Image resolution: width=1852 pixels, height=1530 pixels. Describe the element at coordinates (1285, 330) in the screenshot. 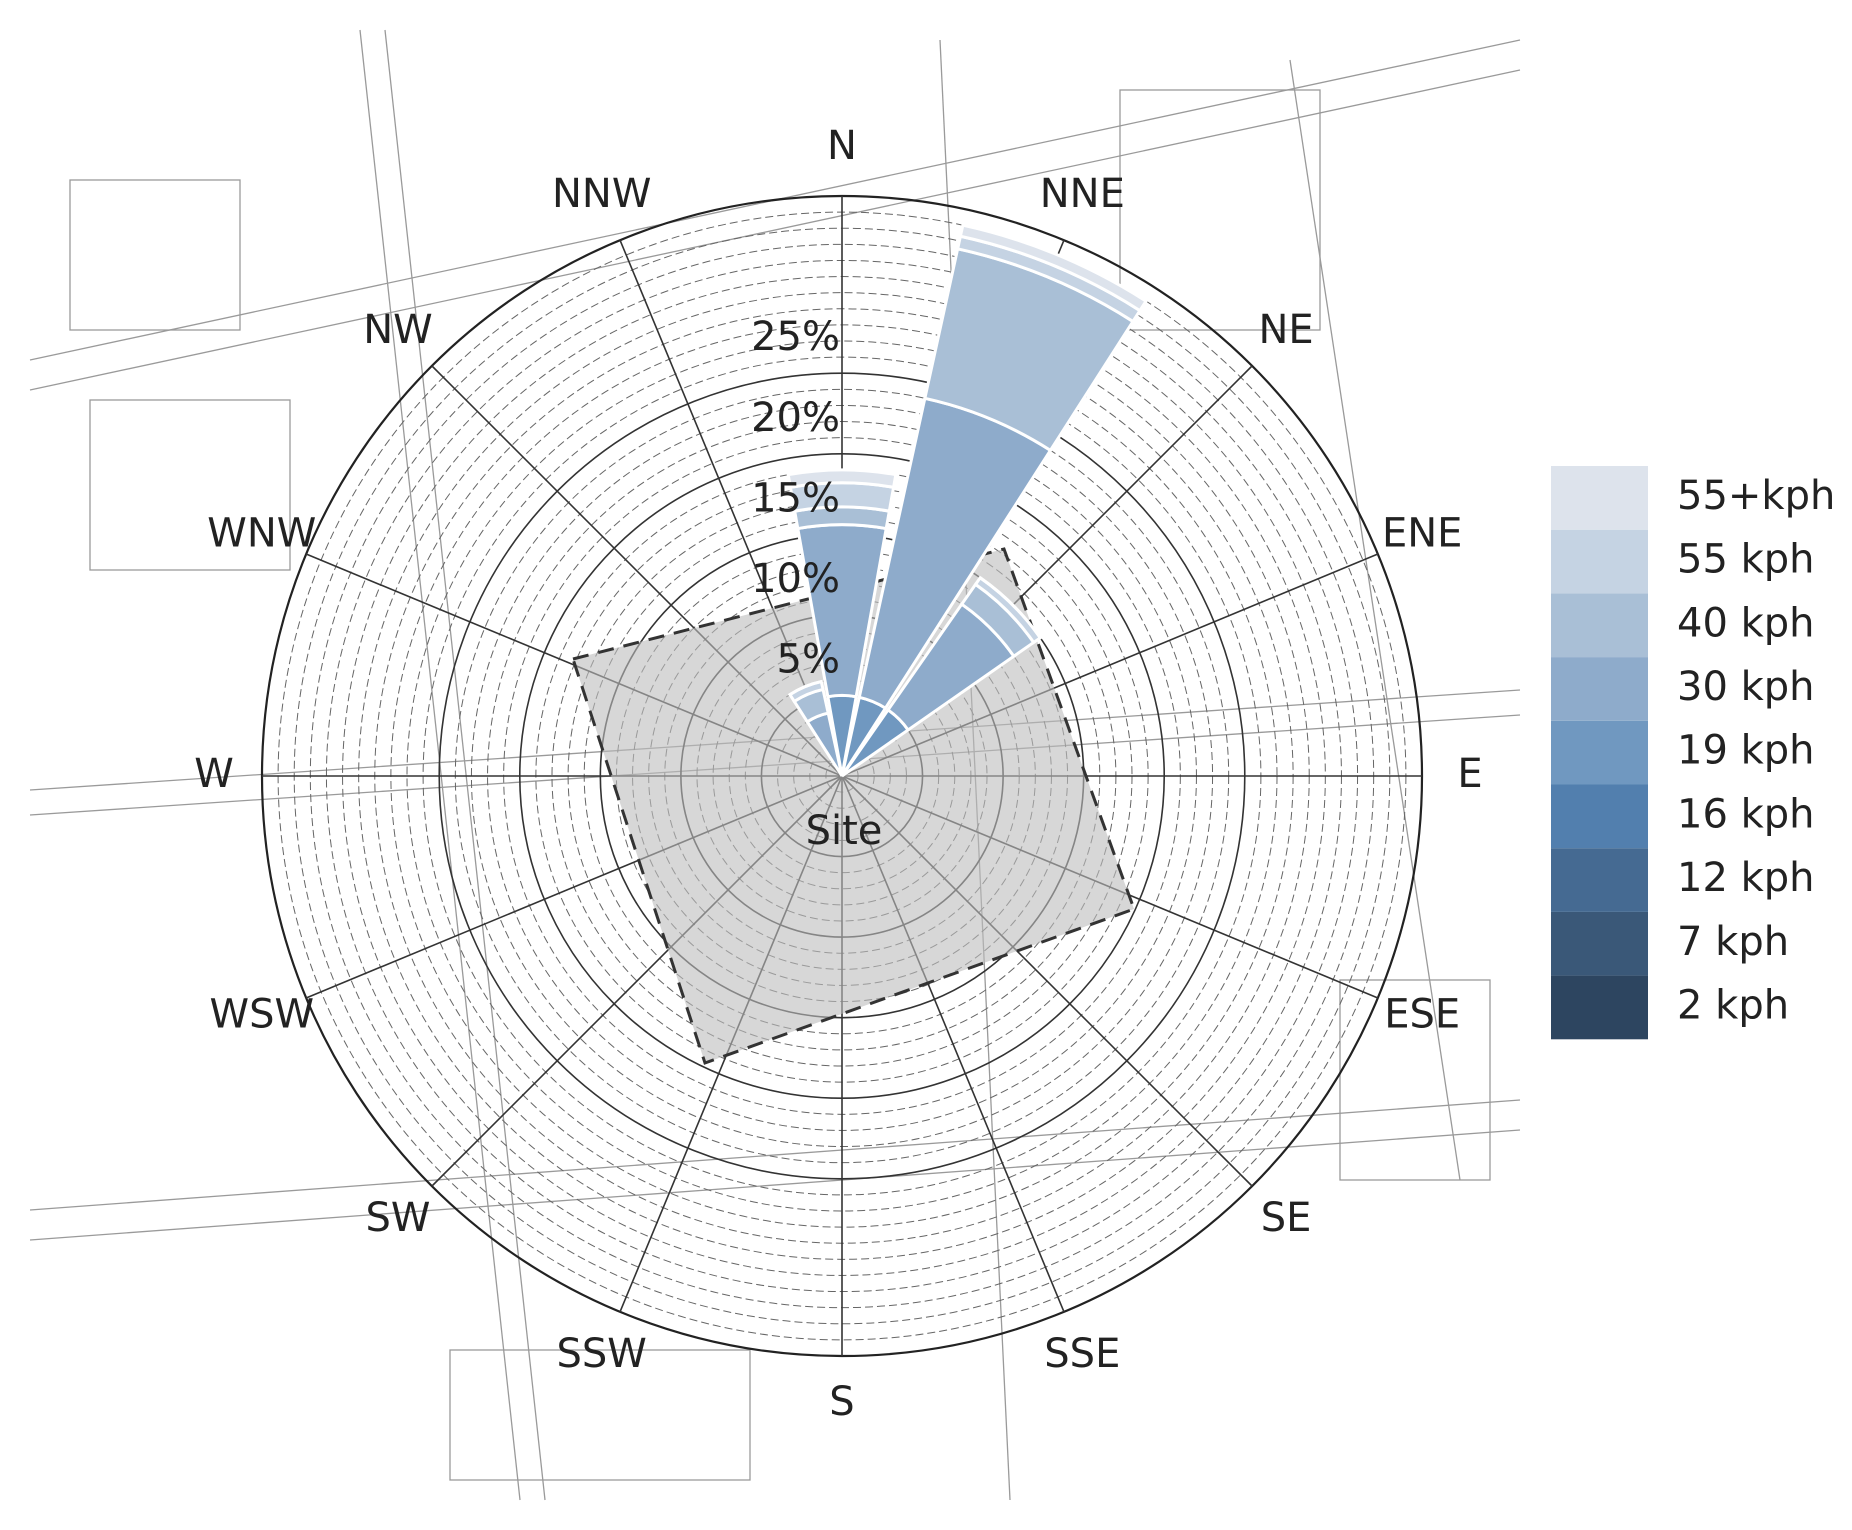

I see `direction-label: NE` at that location.